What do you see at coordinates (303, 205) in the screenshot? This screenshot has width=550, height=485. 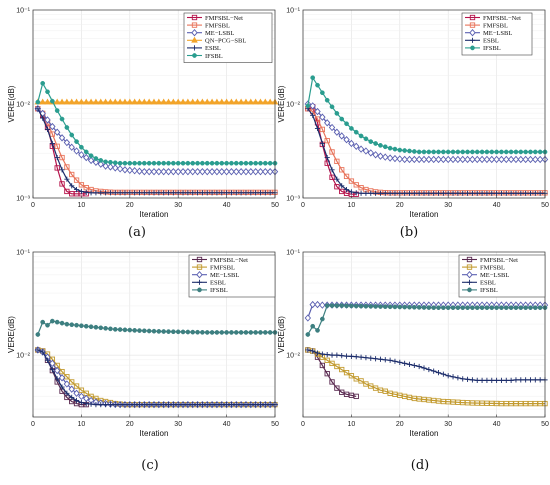 I see `x-tick-label: 0` at bounding box center [303, 205].